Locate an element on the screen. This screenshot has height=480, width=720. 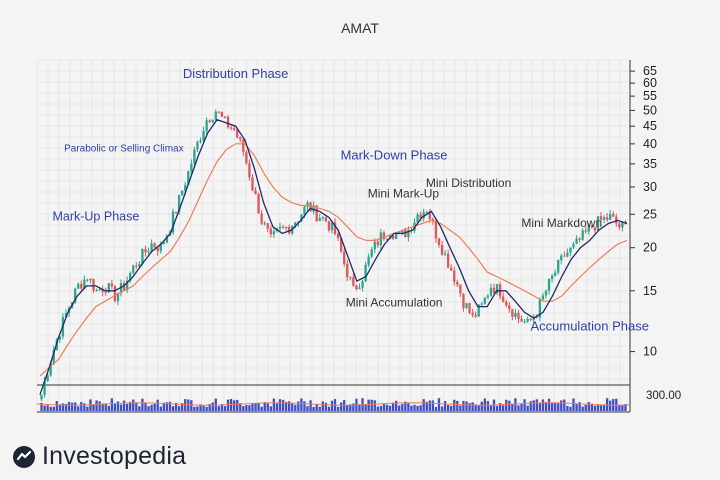
annotation-label: Distribution Phase is located at coordinates (236, 73).